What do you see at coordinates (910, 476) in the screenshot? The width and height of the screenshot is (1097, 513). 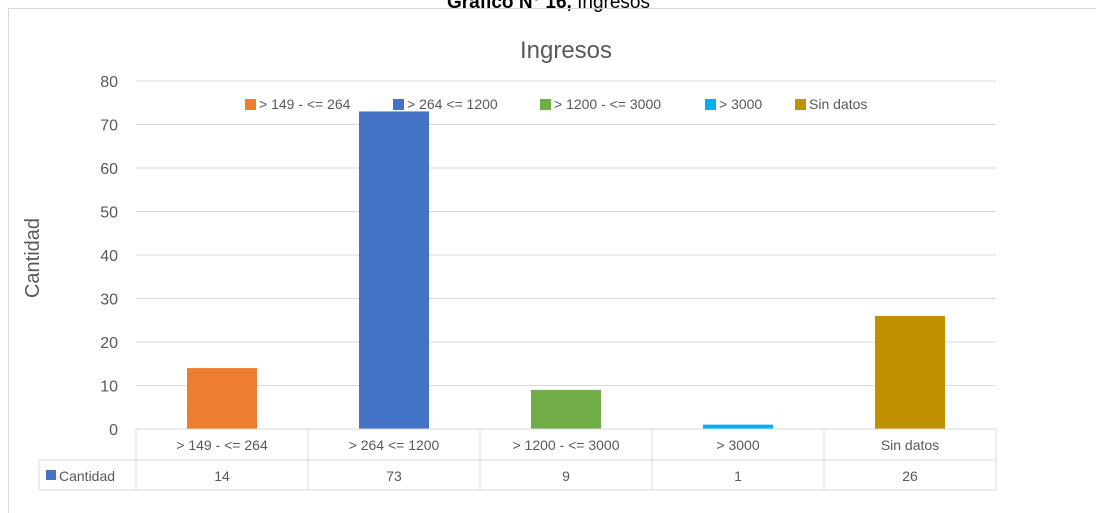 I see `data-table-value: 26` at bounding box center [910, 476].